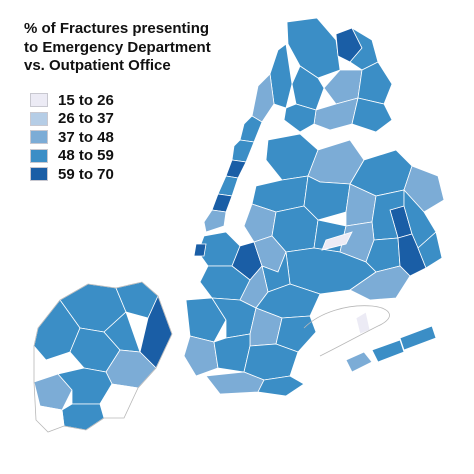  I want to click on bronx-region, so click(338, 75).